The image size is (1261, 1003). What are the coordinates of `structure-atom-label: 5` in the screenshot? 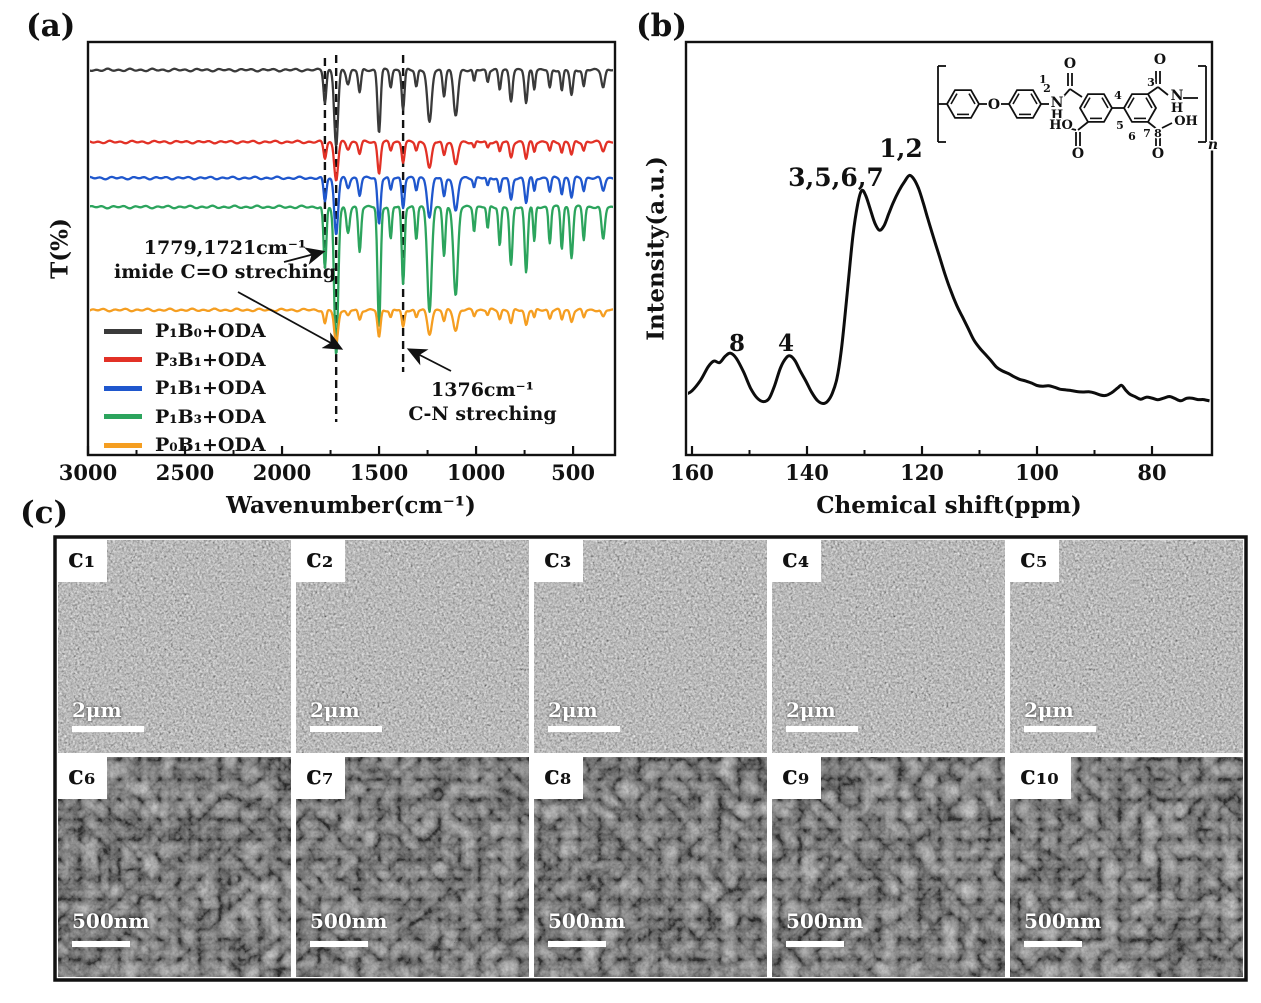 It's located at (1120, 125).